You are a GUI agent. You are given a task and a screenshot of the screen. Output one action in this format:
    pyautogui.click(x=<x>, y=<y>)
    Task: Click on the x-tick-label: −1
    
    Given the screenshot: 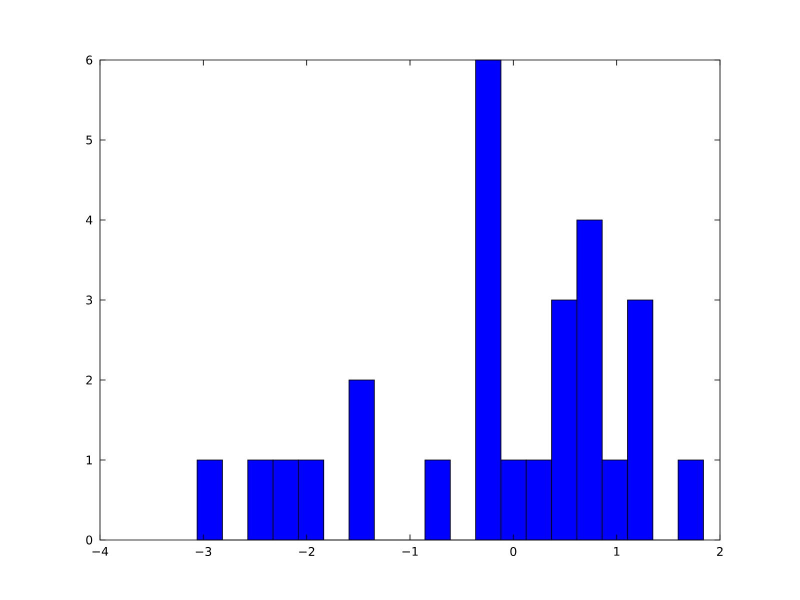 What is the action you would take?
    pyautogui.click(x=410, y=551)
    